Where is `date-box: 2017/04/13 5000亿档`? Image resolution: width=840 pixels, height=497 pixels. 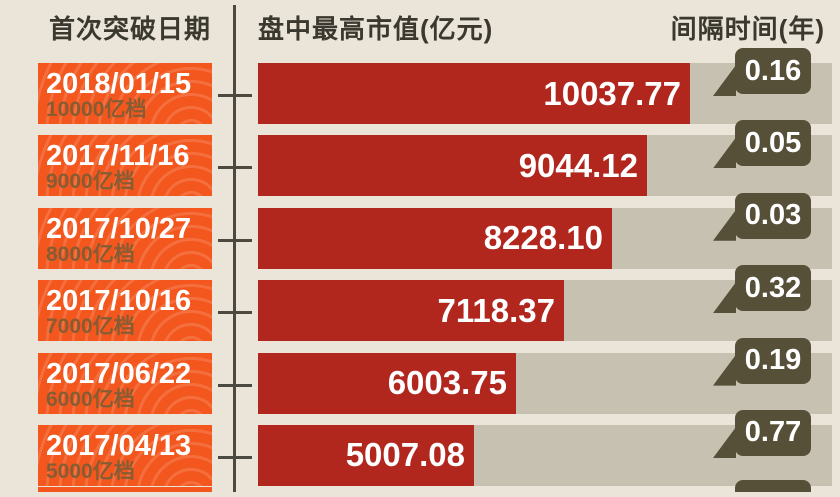 date-box: 2017/04/13 5000亿档 is located at coordinates (125, 455).